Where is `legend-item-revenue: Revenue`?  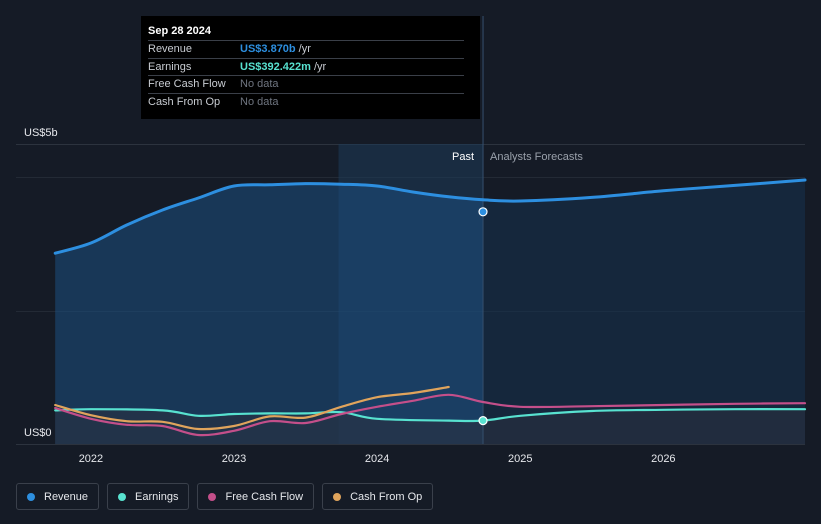 legend-item-revenue: Revenue is located at coordinates (58, 496).